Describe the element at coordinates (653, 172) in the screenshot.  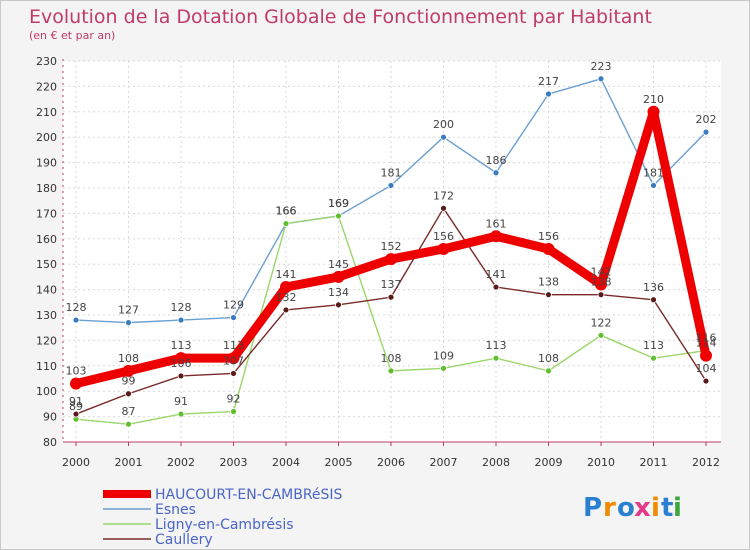
I see `data-label-esnes: 181` at that location.